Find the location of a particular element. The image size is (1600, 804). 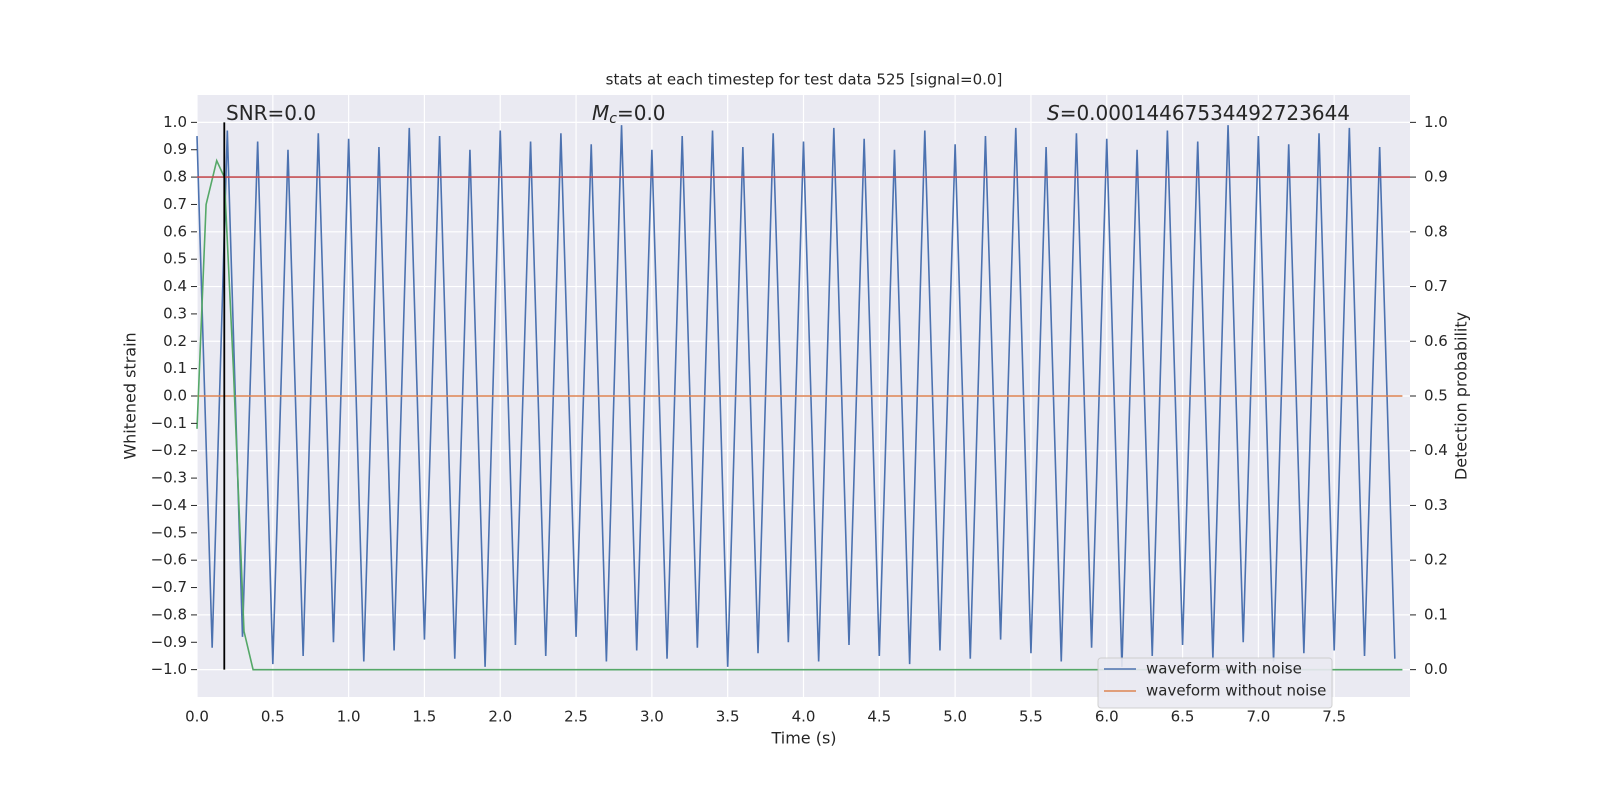

x-tick-label: 1.5 is located at coordinates (425, 717).